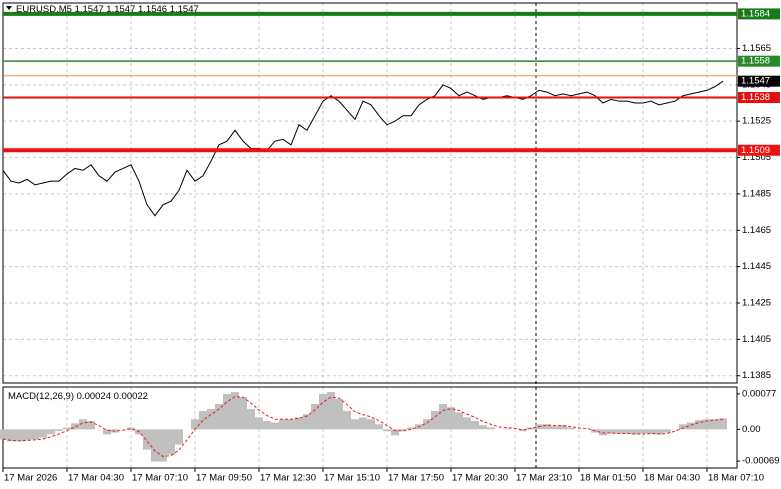 The image size is (781, 489). What do you see at coordinates (352, 478) in the screenshot?
I see `x-tick-label: 17 Mar 15:10` at bounding box center [352, 478].